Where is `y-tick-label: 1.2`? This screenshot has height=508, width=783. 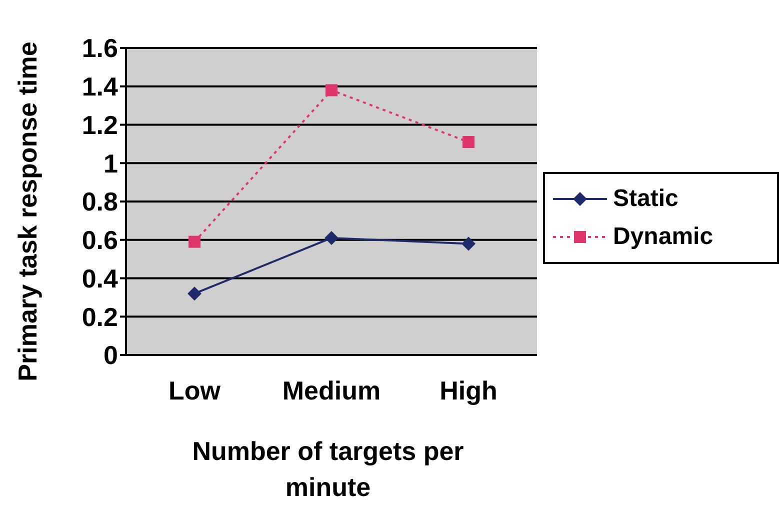 y-tick-label: 1.2 is located at coordinates (100, 125).